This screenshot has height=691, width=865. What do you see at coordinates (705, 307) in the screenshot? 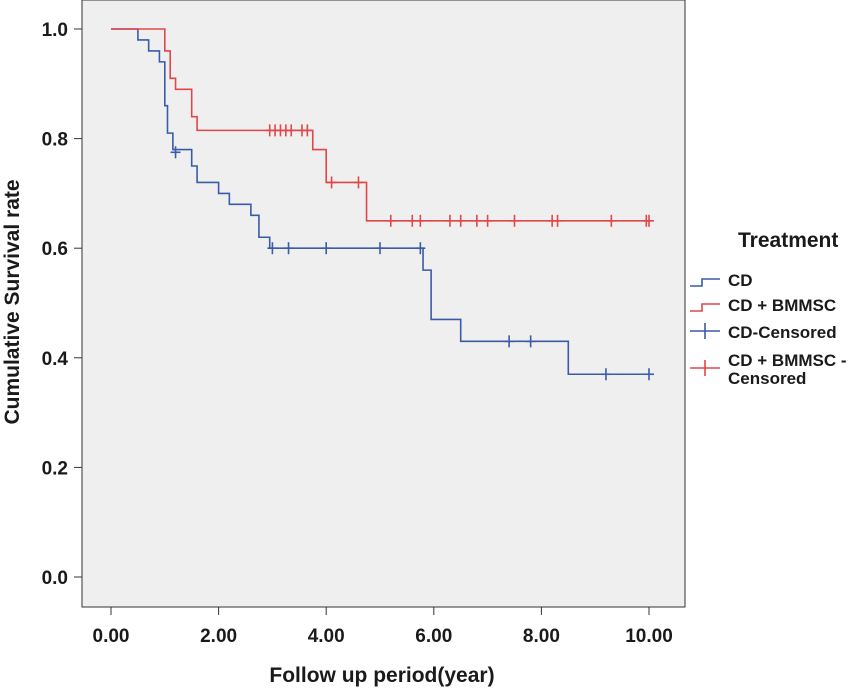
I see `legend-swatch-cd-bmmsc` at bounding box center [705, 307].